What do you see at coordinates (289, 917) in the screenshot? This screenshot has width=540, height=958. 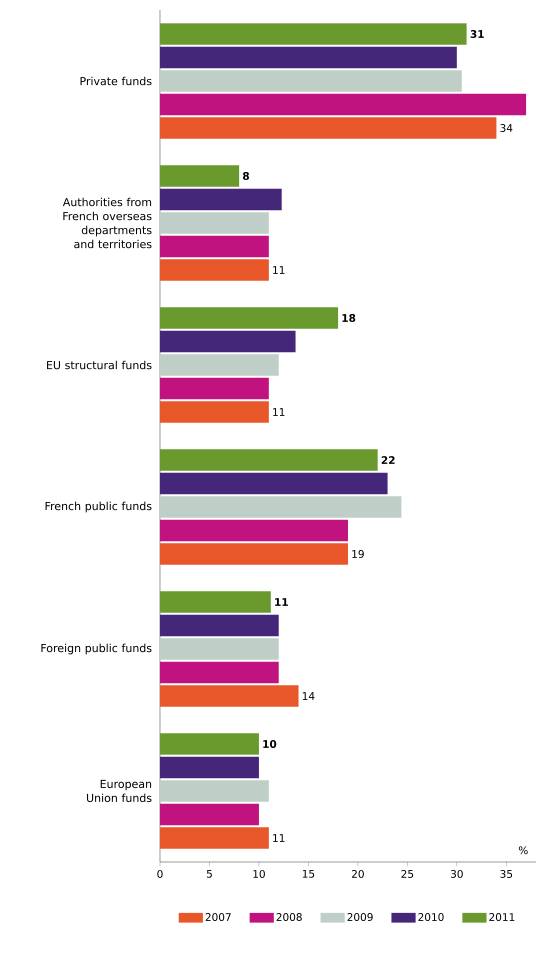 I see `legend-label: 2008` at bounding box center [289, 917].